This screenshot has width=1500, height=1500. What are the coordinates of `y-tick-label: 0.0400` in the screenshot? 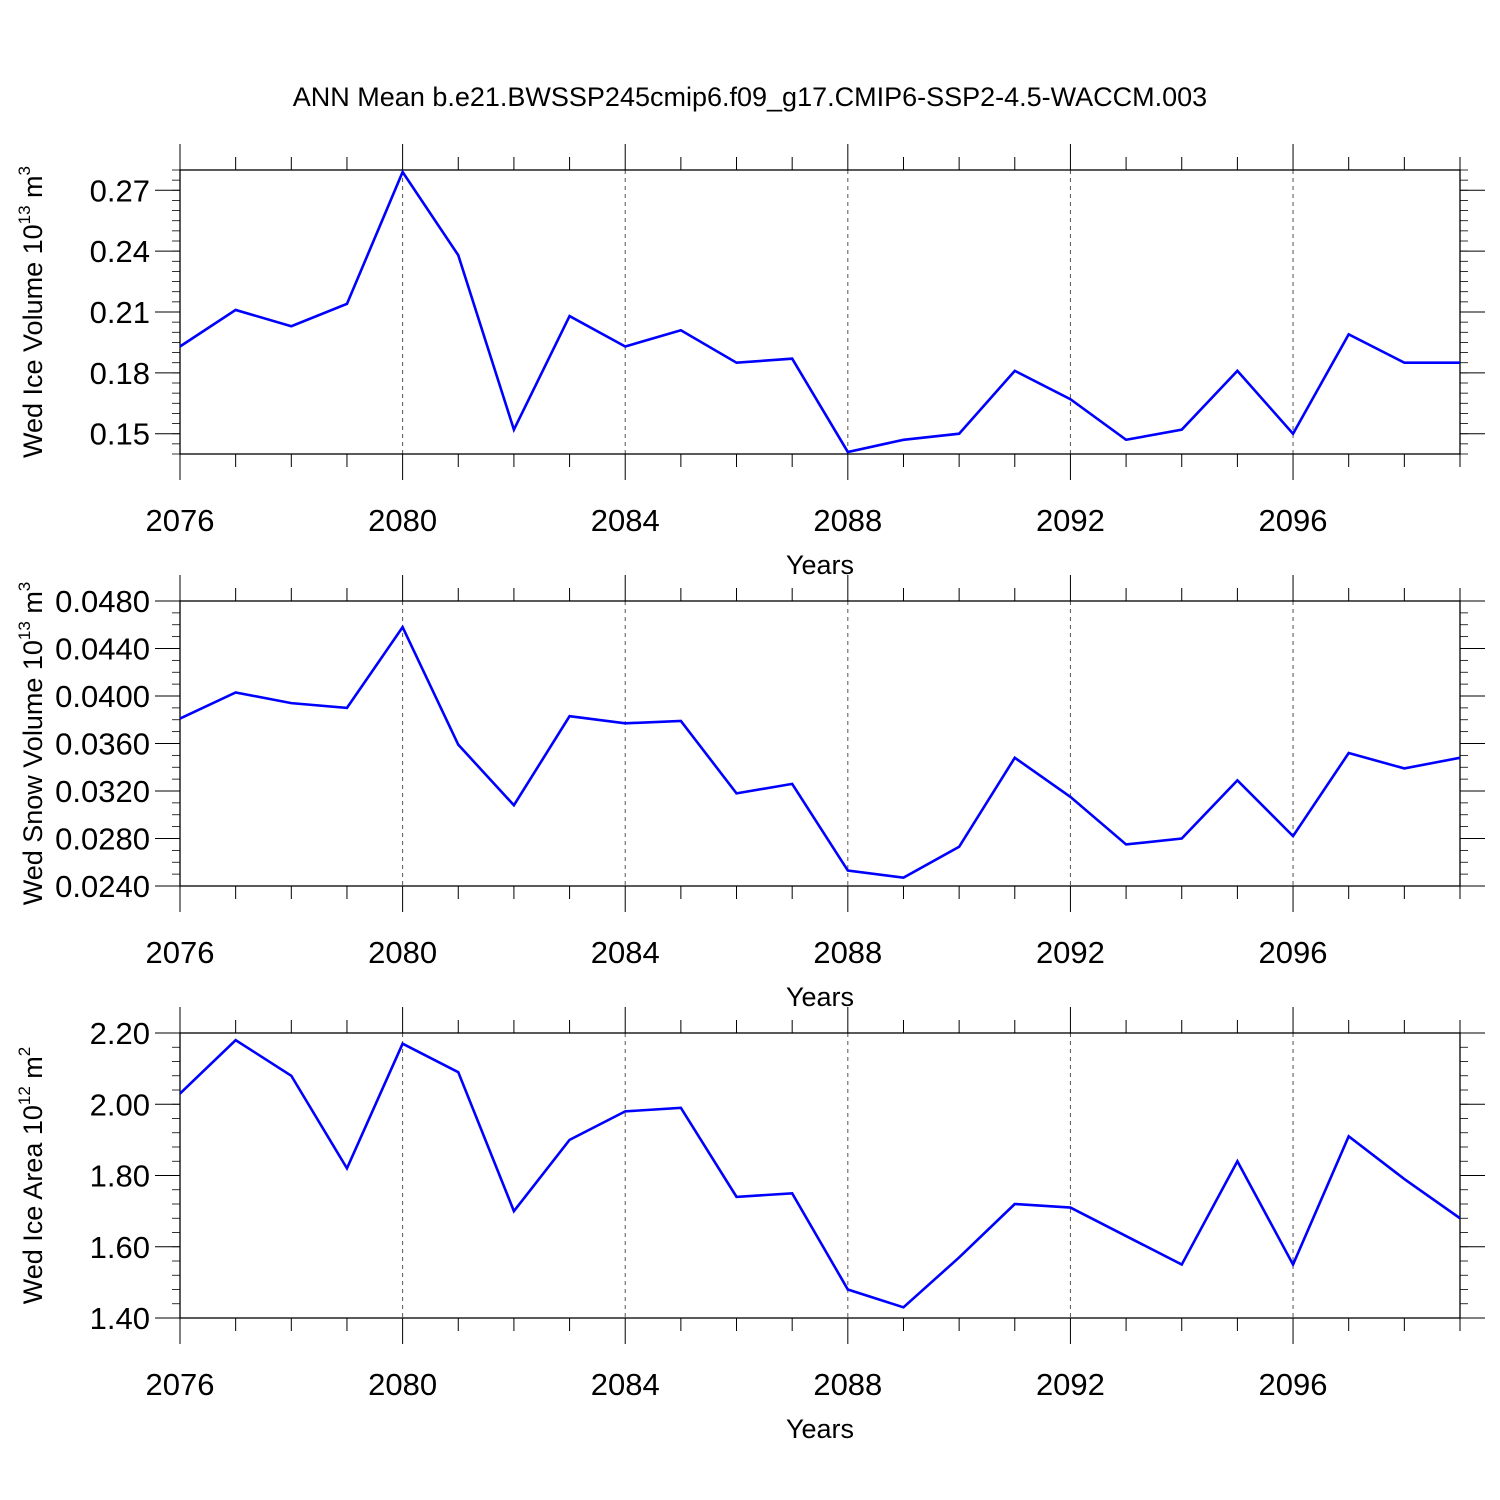 It's located at (102, 696).